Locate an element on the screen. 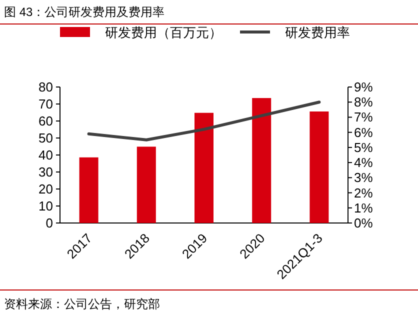 The image size is (418, 320). y-tick-label: 20 is located at coordinates (45, 189).